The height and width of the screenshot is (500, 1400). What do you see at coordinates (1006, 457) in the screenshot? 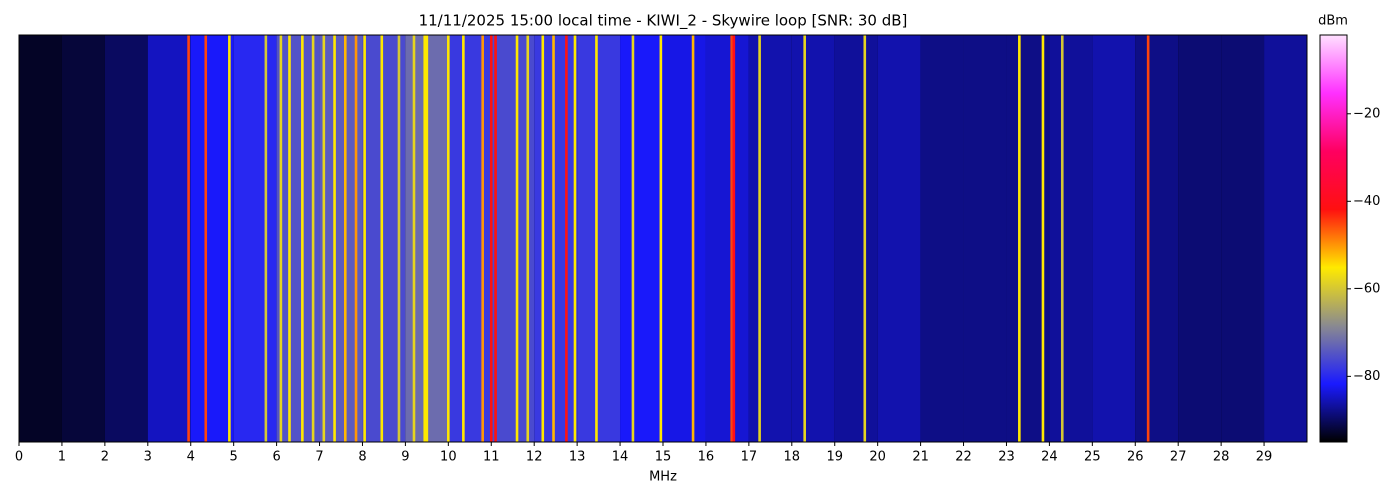
I see `x-tick-label: 23` at bounding box center [1006, 457].